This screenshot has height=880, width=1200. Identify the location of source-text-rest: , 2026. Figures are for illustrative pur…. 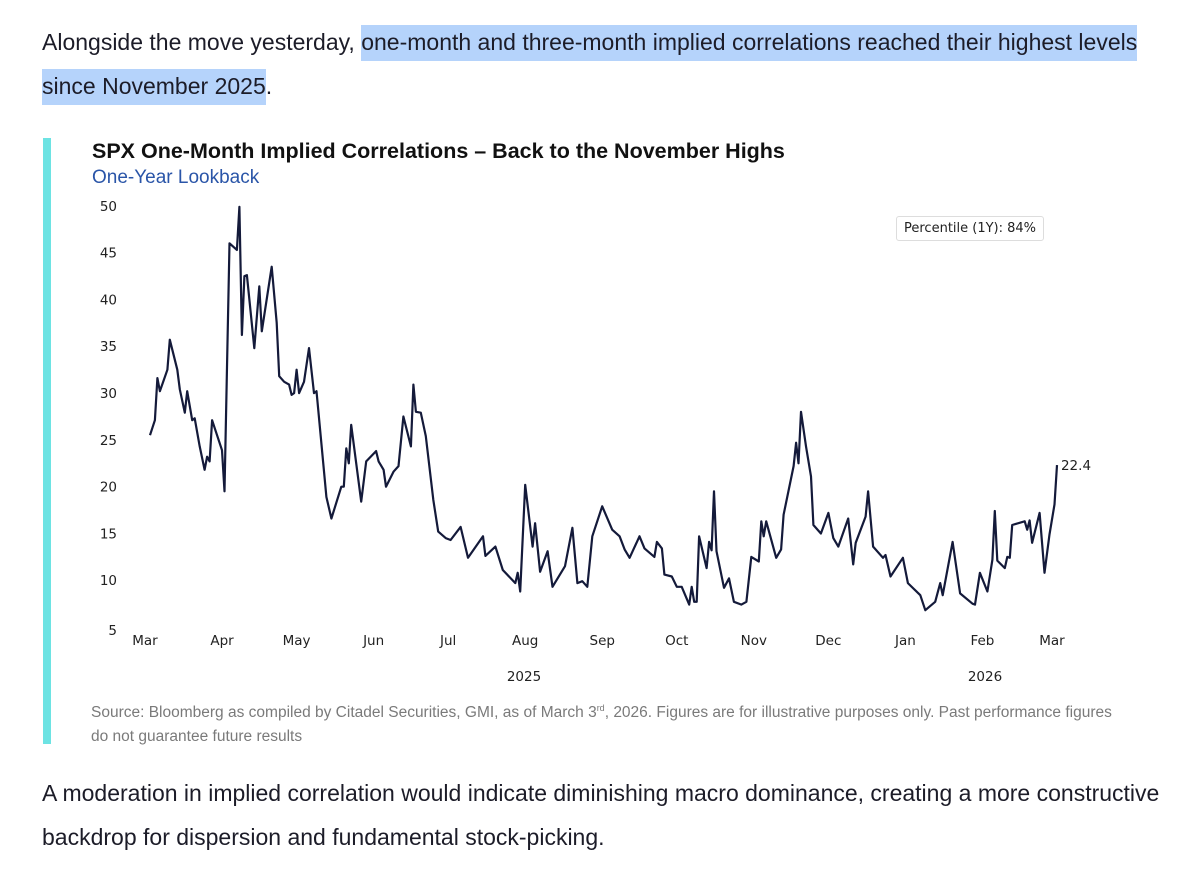
(601, 725).